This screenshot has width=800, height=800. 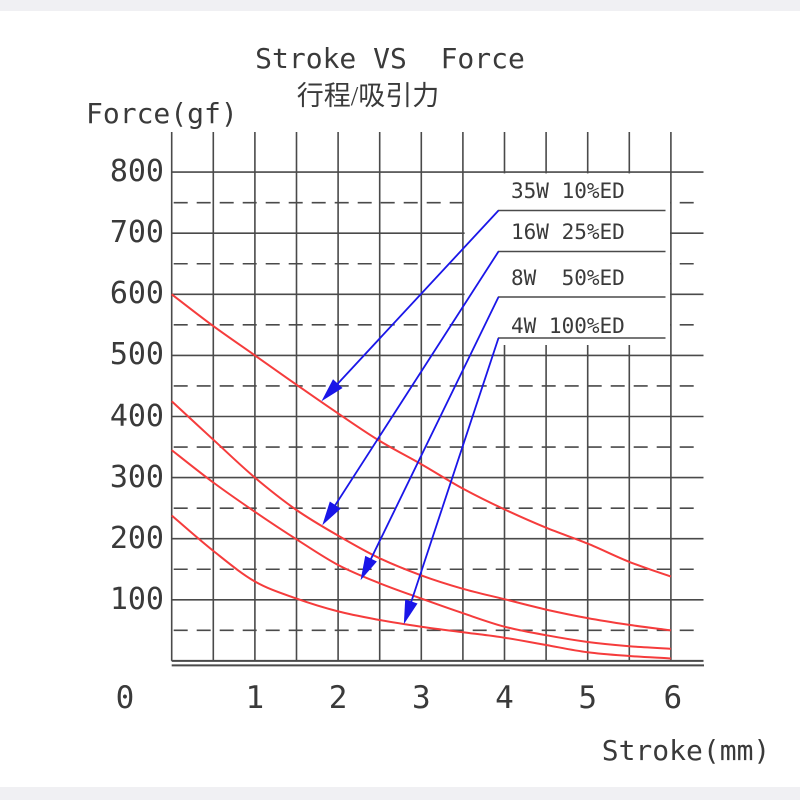 I want to click on page-bottom-band, so click(x=400, y=793).